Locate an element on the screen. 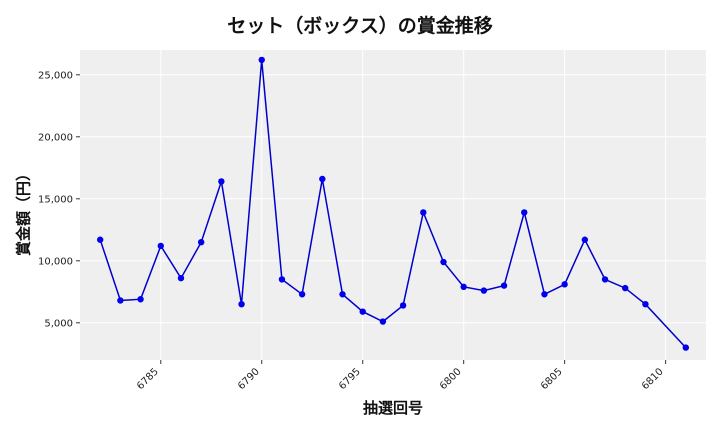 The height and width of the screenshot is (432, 720). y-tick-label: 25,000 is located at coordinates (55, 75).